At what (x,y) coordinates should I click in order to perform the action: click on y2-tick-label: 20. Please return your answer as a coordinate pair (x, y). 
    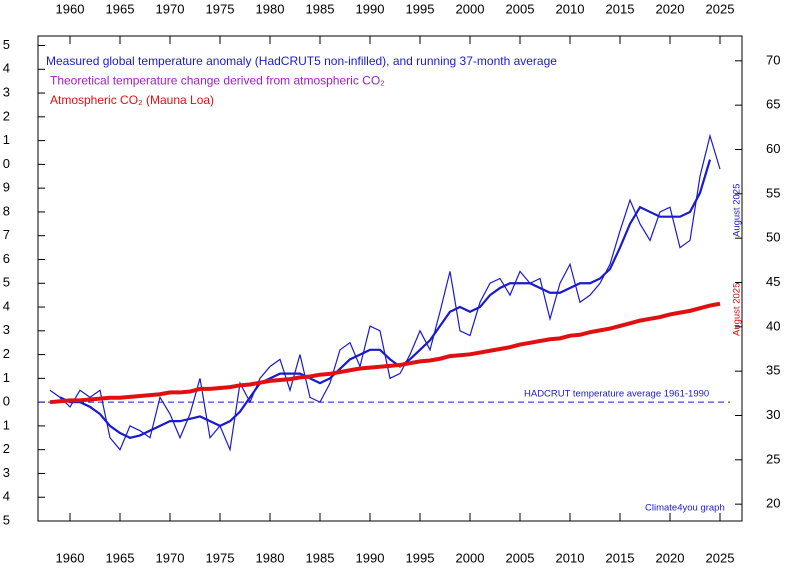
    Looking at the image, I should click on (773, 503).